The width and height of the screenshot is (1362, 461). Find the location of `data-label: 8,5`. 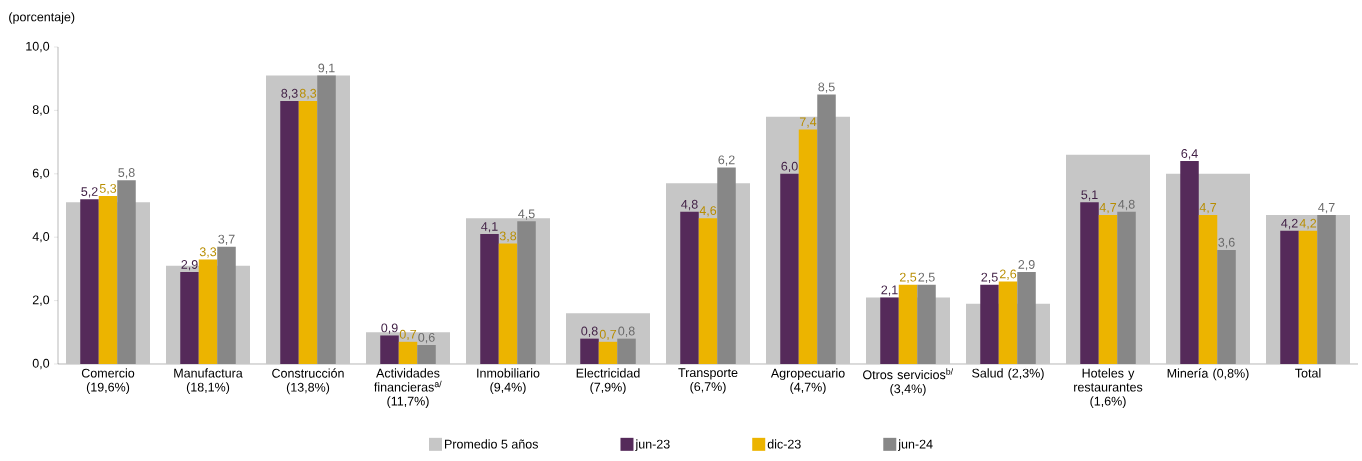

data-label: 8,5 is located at coordinates (826, 87).